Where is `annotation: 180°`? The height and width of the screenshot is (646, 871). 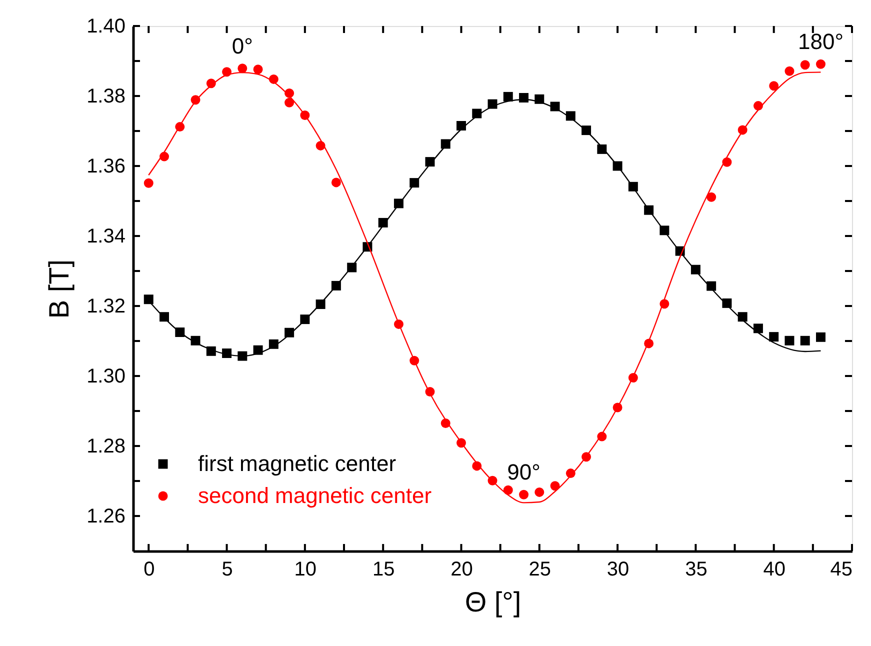
annotation: 180° is located at coordinates (821, 41).